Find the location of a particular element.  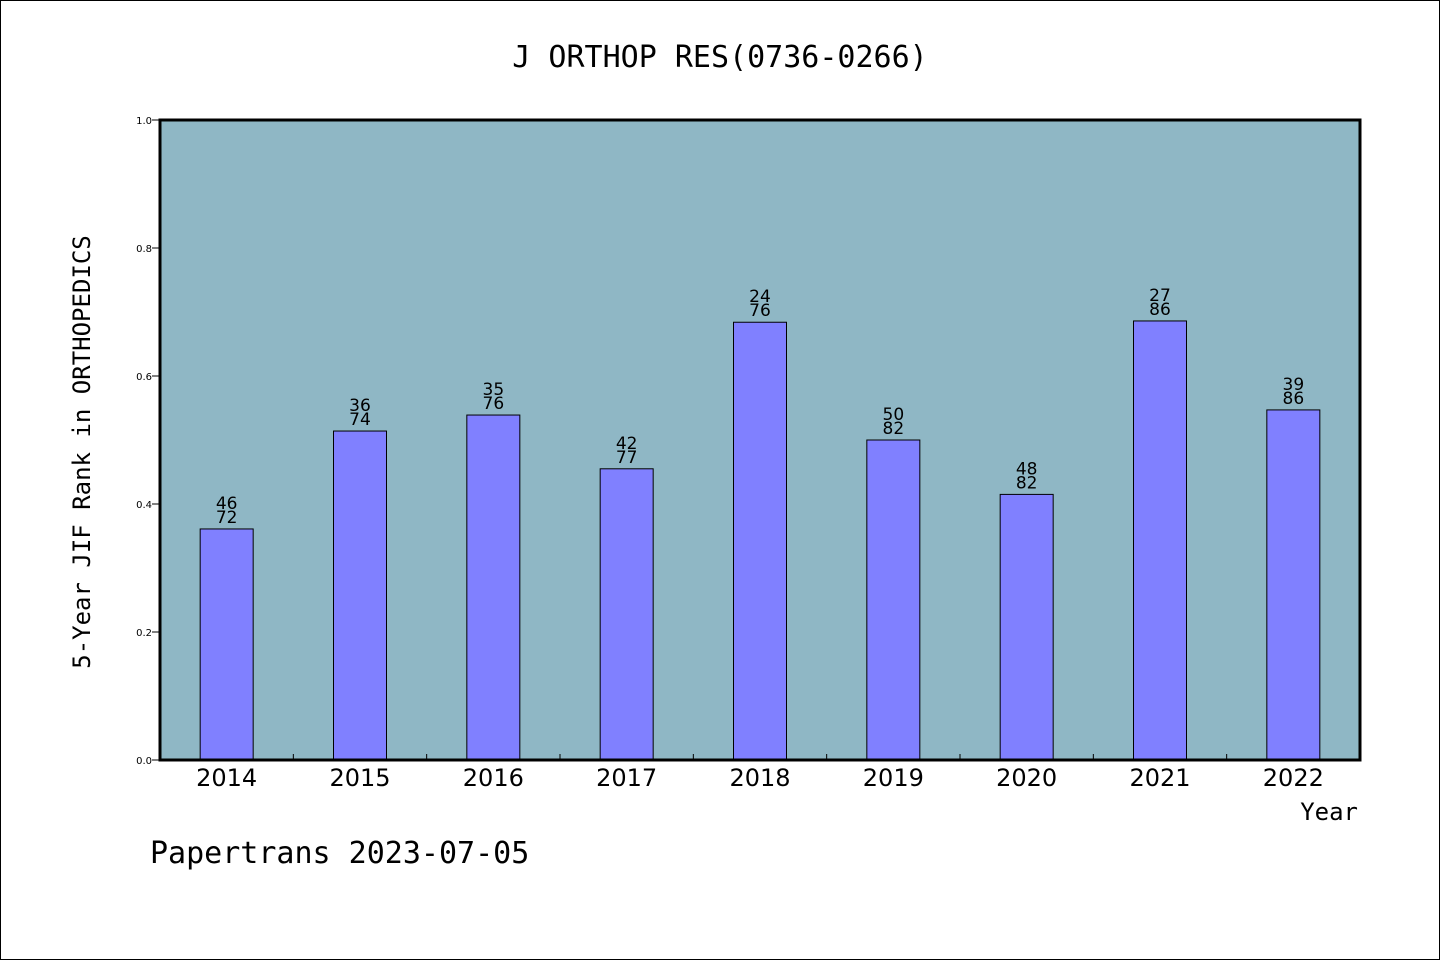

bar-2018 is located at coordinates (760, 541).